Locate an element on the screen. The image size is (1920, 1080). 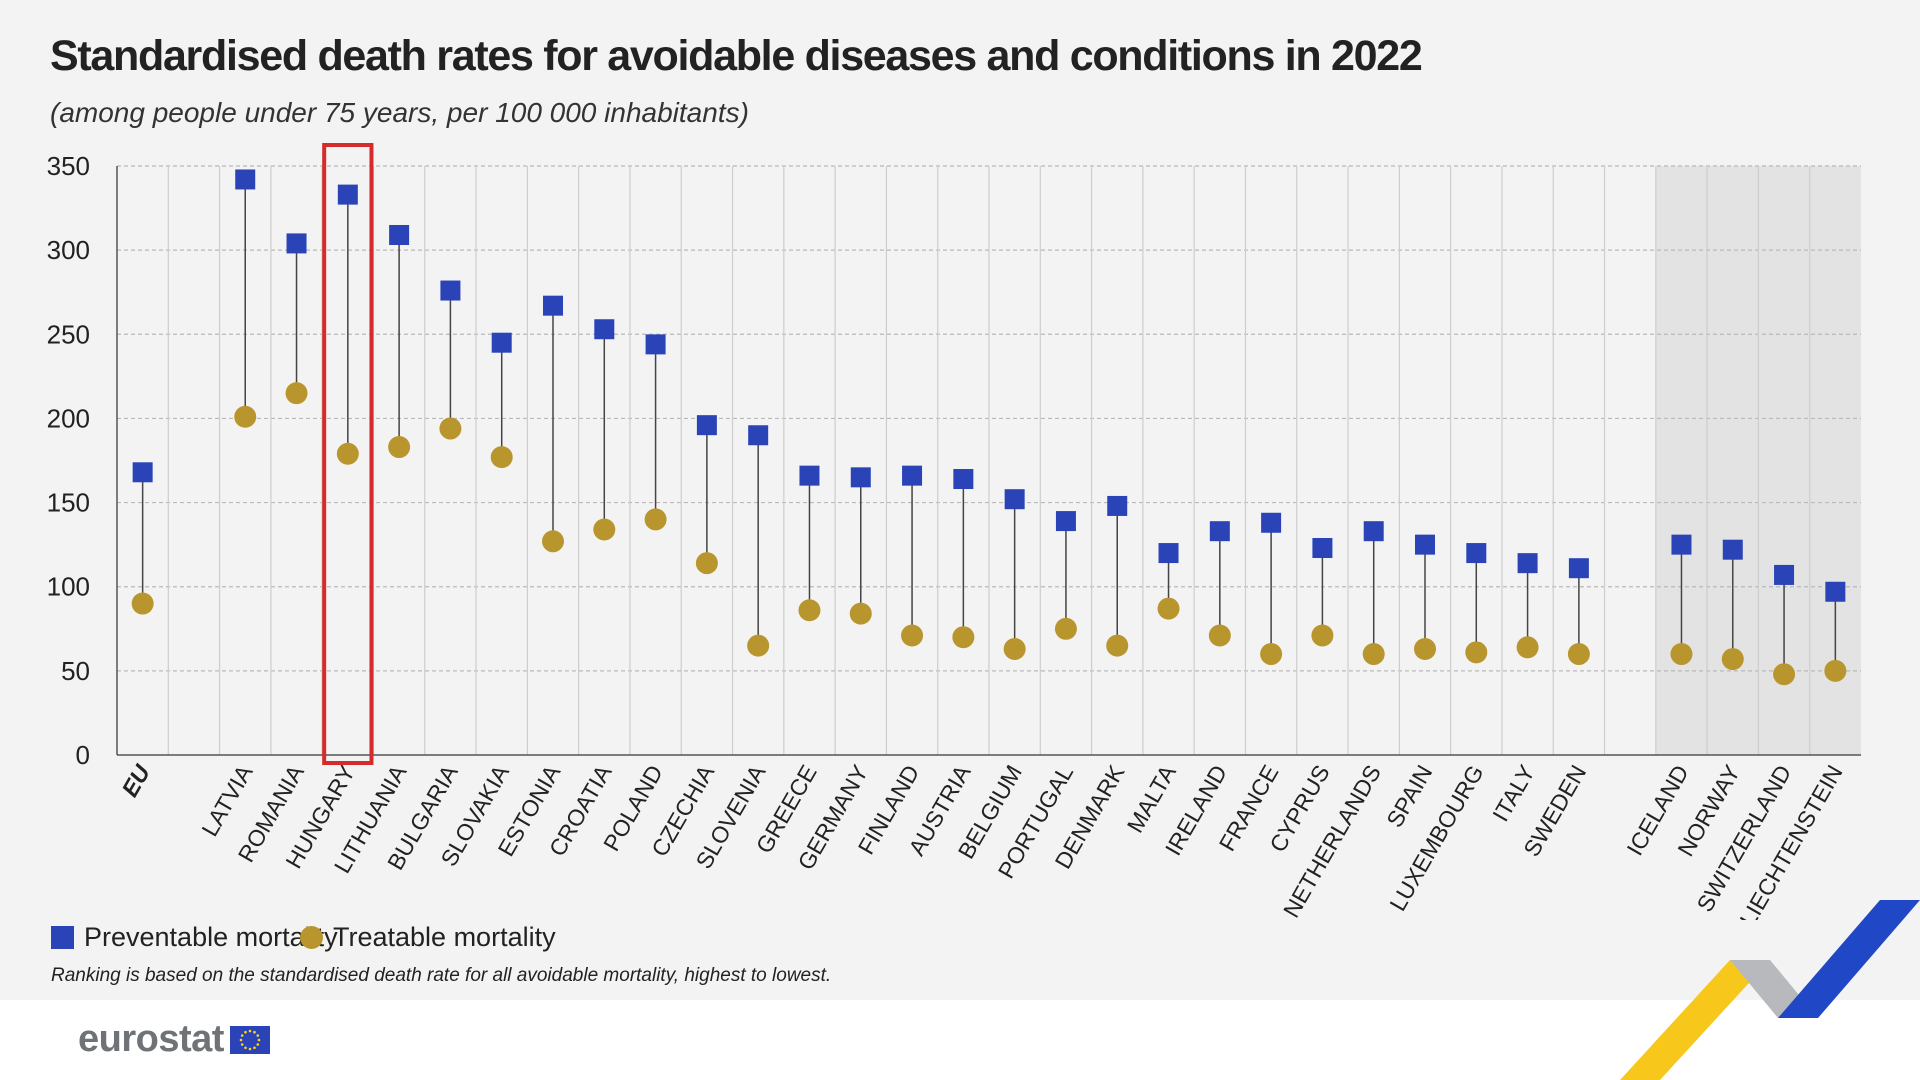
y-tick-label: 100 is located at coordinates (68, 587).